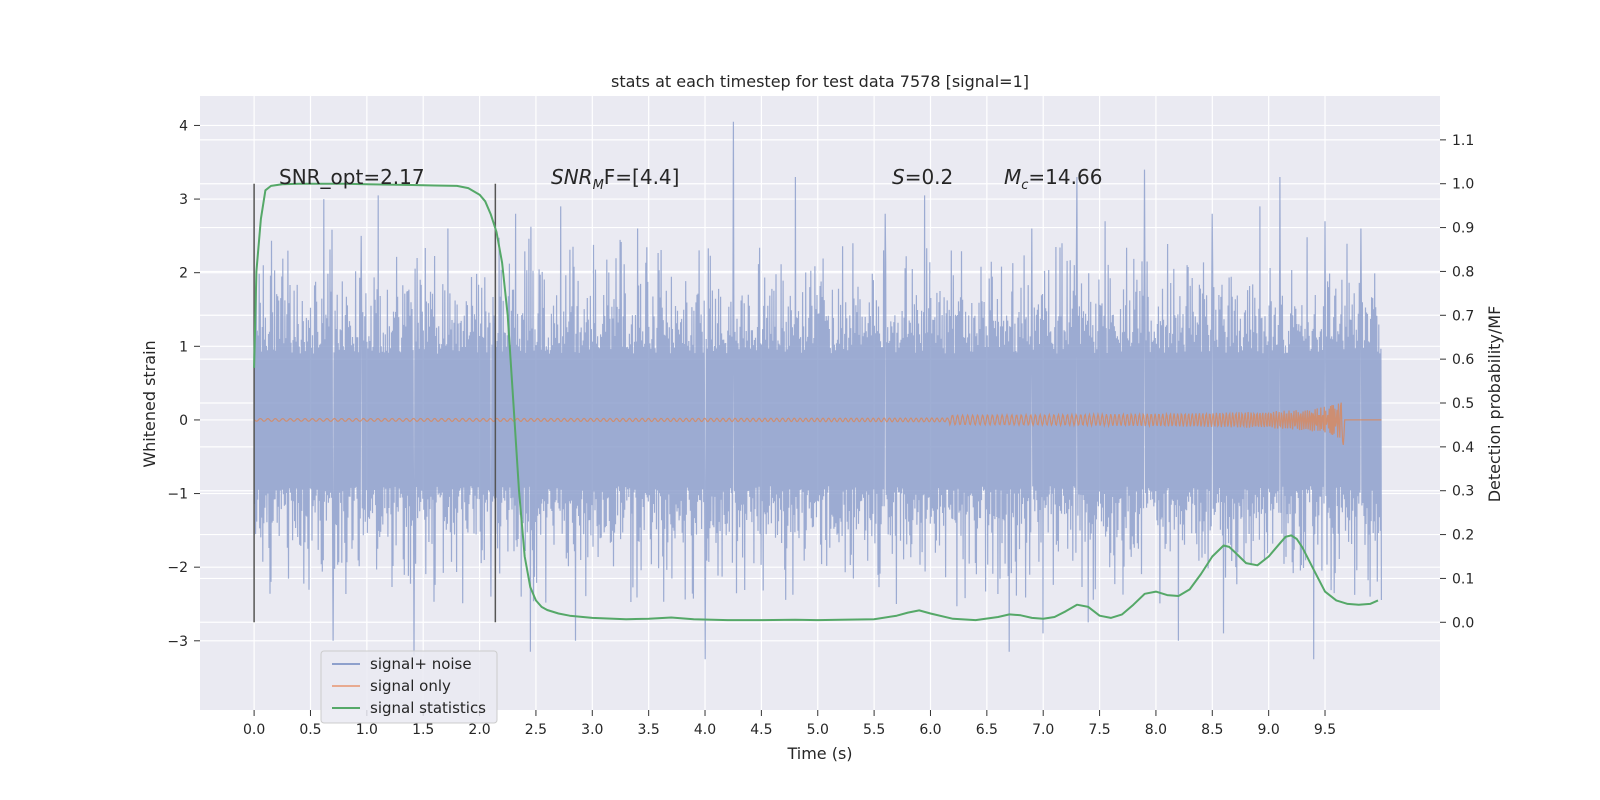 The width and height of the screenshot is (1600, 800). Describe the element at coordinates (930, 730) in the screenshot. I see `x-tick-label: 6.0` at that location.